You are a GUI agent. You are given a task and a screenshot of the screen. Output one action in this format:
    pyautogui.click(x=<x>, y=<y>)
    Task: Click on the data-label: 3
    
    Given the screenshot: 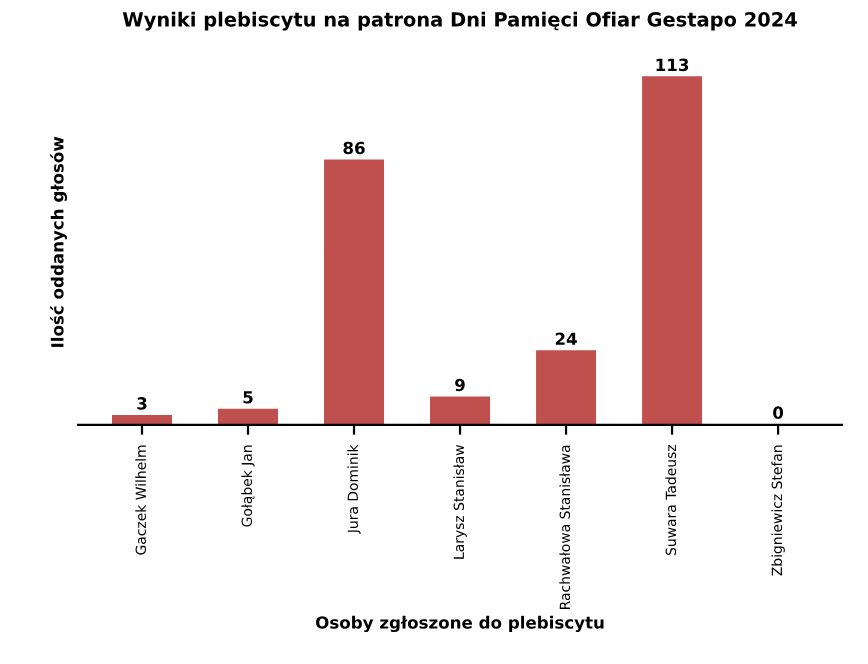 What is the action you would take?
    pyautogui.click(x=142, y=403)
    